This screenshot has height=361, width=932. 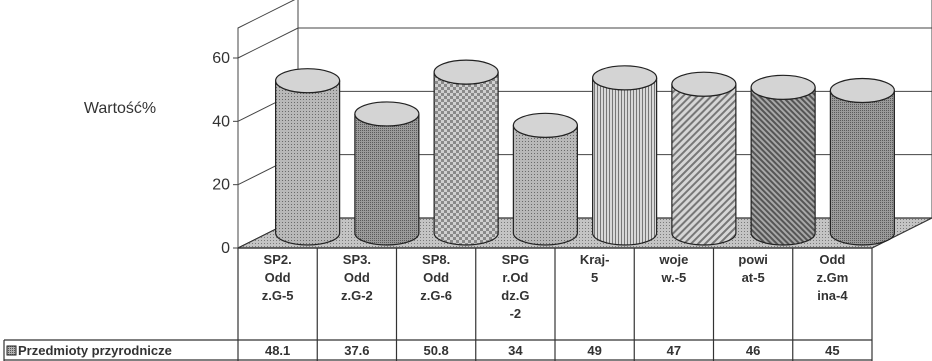 I want to click on x-tick-label: Kraj-5, so click(x=595, y=268).